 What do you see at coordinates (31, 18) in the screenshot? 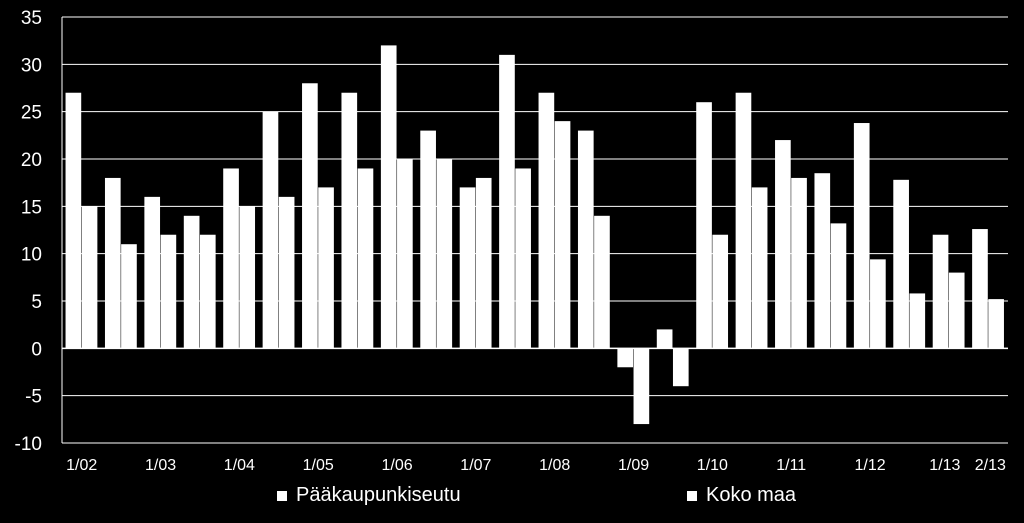
I see `y-tick-label: 35` at bounding box center [31, 18].